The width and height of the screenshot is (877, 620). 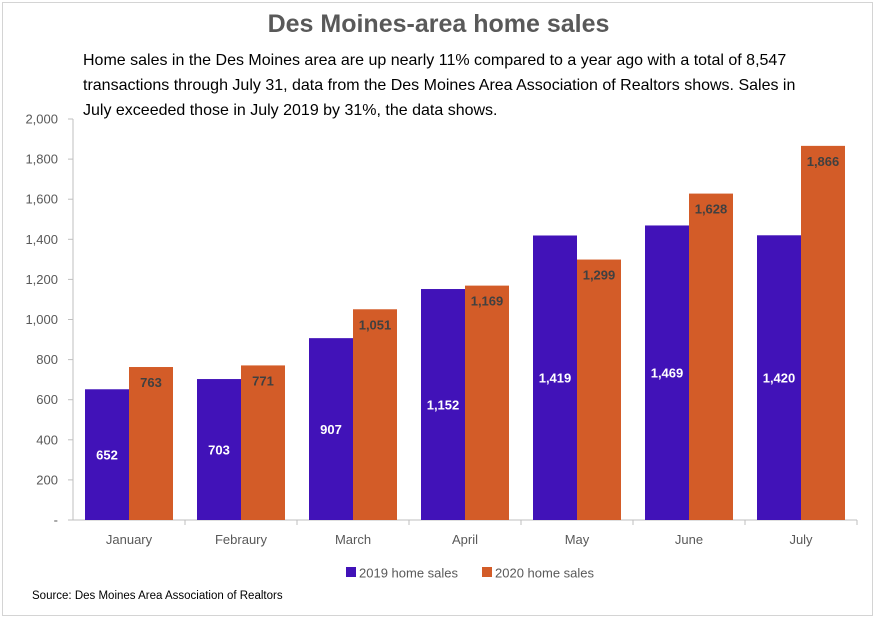 What do you see at coordinates (823, 161) in the screenshot?
I see `data-label: 1,866` at bounding box center [823, 161].